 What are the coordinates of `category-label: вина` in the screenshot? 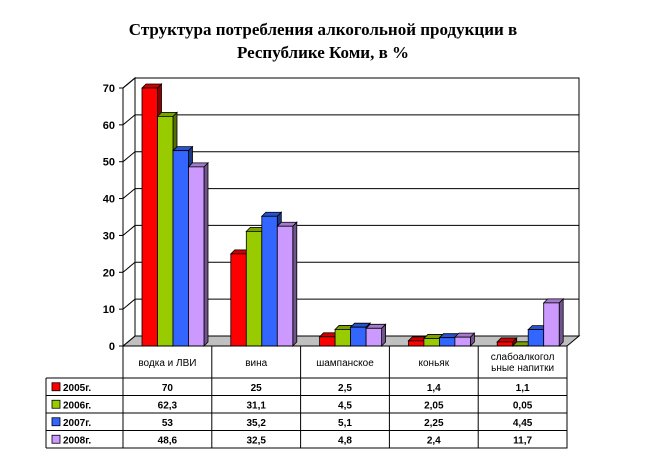 It's located at (256, 363).